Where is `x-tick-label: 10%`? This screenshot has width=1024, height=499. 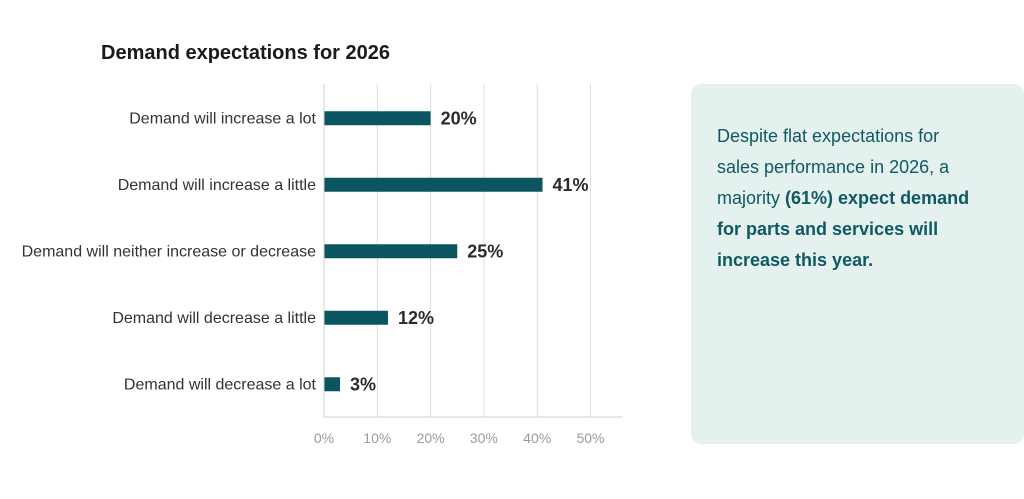
x-tick-label: 10% is located at coordinates (377, 438).